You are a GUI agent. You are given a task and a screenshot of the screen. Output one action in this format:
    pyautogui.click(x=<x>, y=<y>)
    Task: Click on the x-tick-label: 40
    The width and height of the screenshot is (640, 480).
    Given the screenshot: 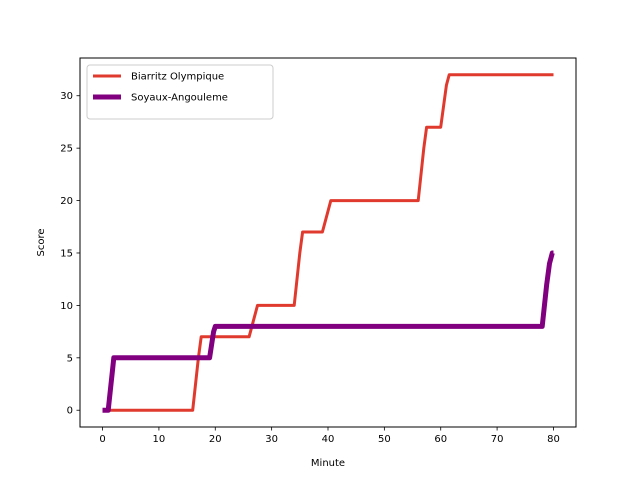 What is the action you would take?
    pyautogui.click(x=328, y=439)
    